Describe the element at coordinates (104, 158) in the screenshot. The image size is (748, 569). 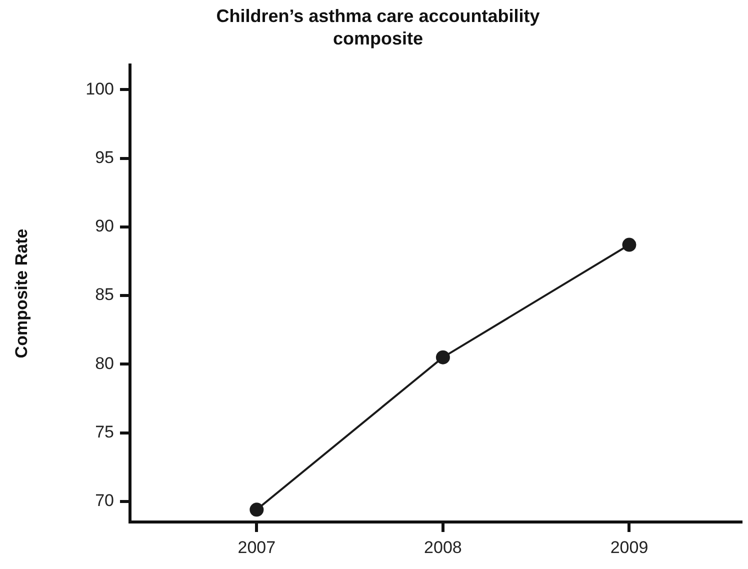
I see `y-tick-label: 95` at that location.